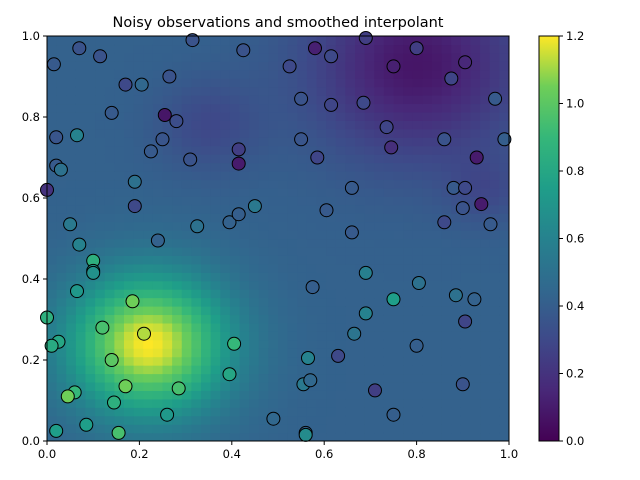  What do you see at coordinates (34, 238) in the screenshot?
I see `y-axis: 0.00.20.40.60.81.0` at bounding box center [34, 238].